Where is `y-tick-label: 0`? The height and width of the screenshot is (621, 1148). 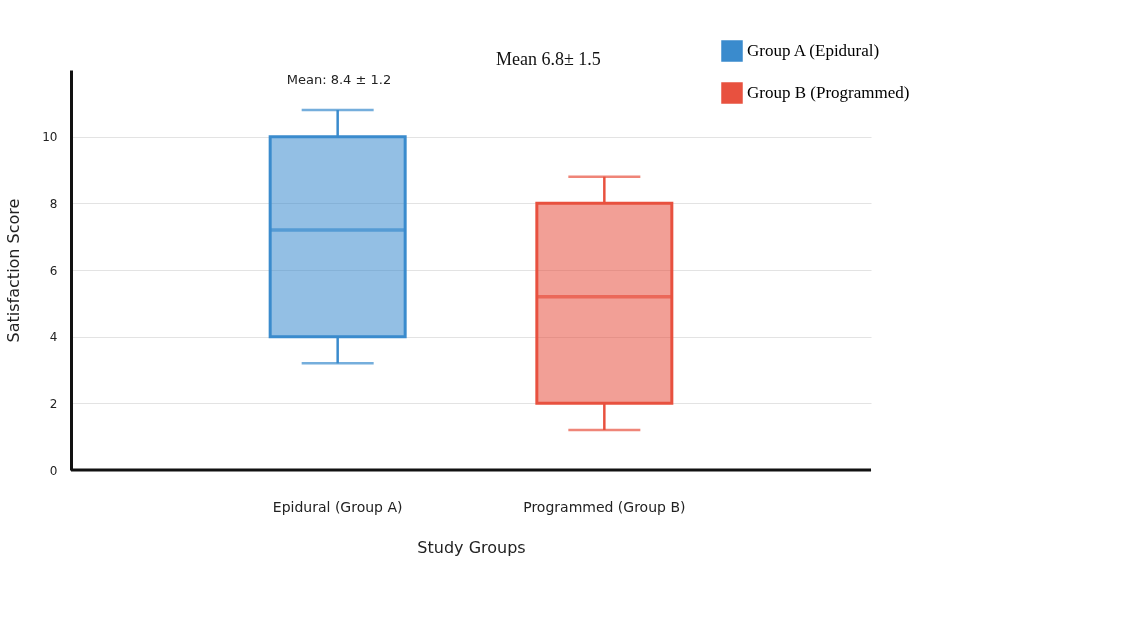
y-tick-label: 0 is located at coordinates (53, 470).